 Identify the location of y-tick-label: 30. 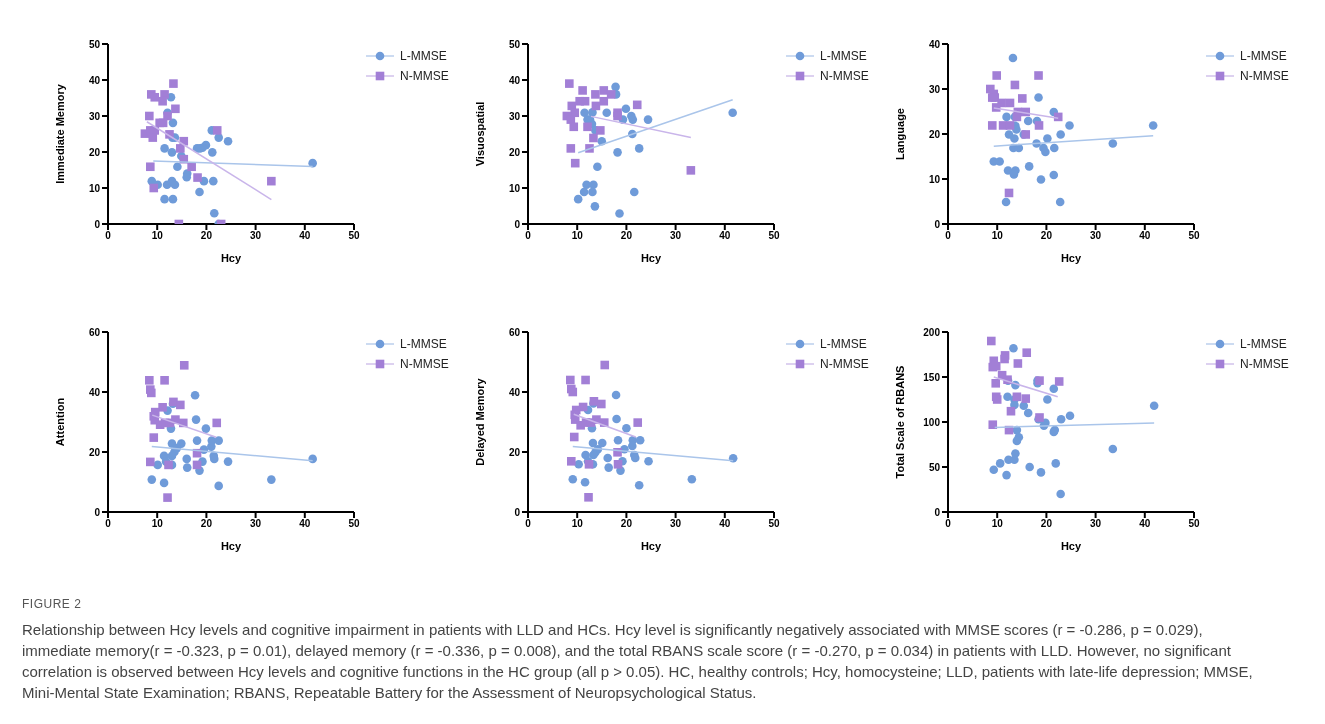
(94, 116).